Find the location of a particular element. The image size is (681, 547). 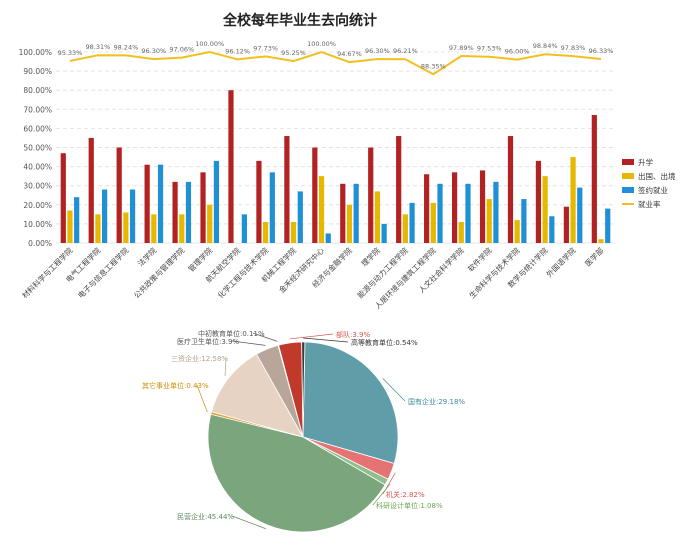

line-就业率 is located at coordinates (335, 63).